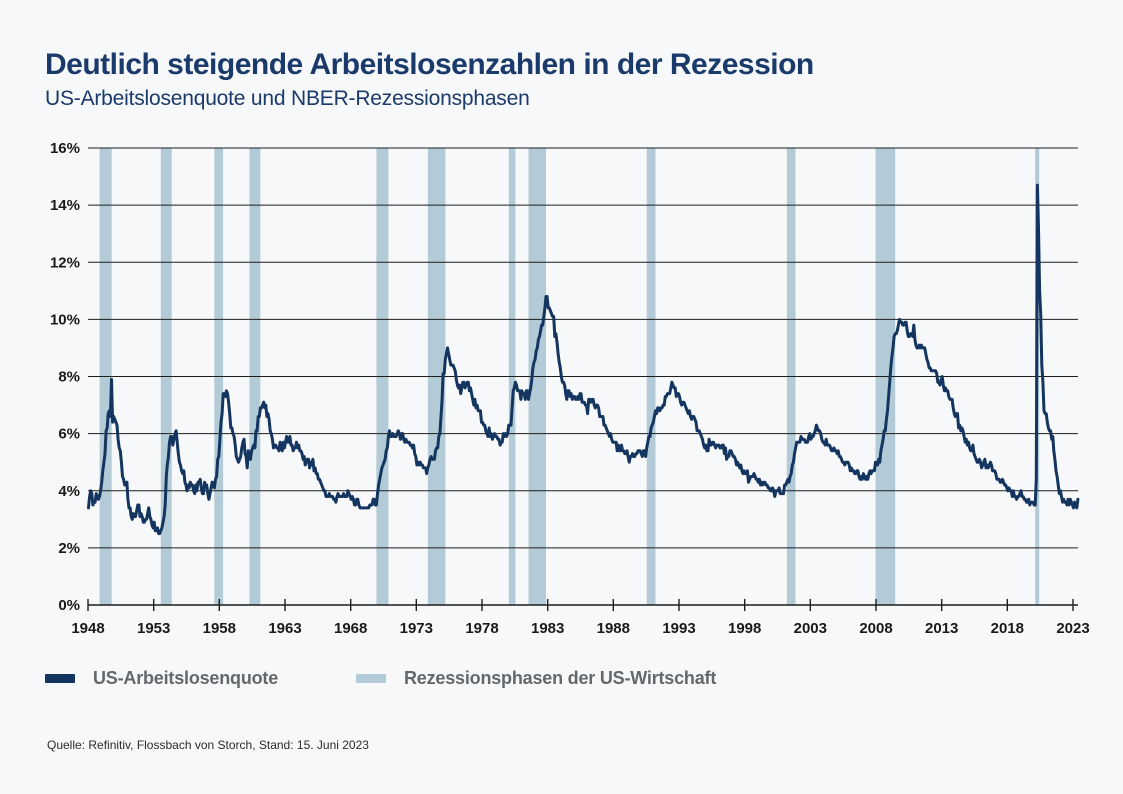 The image size is (1123, 794). I want to click on x-axis-label: 1993, so click(678, 628).